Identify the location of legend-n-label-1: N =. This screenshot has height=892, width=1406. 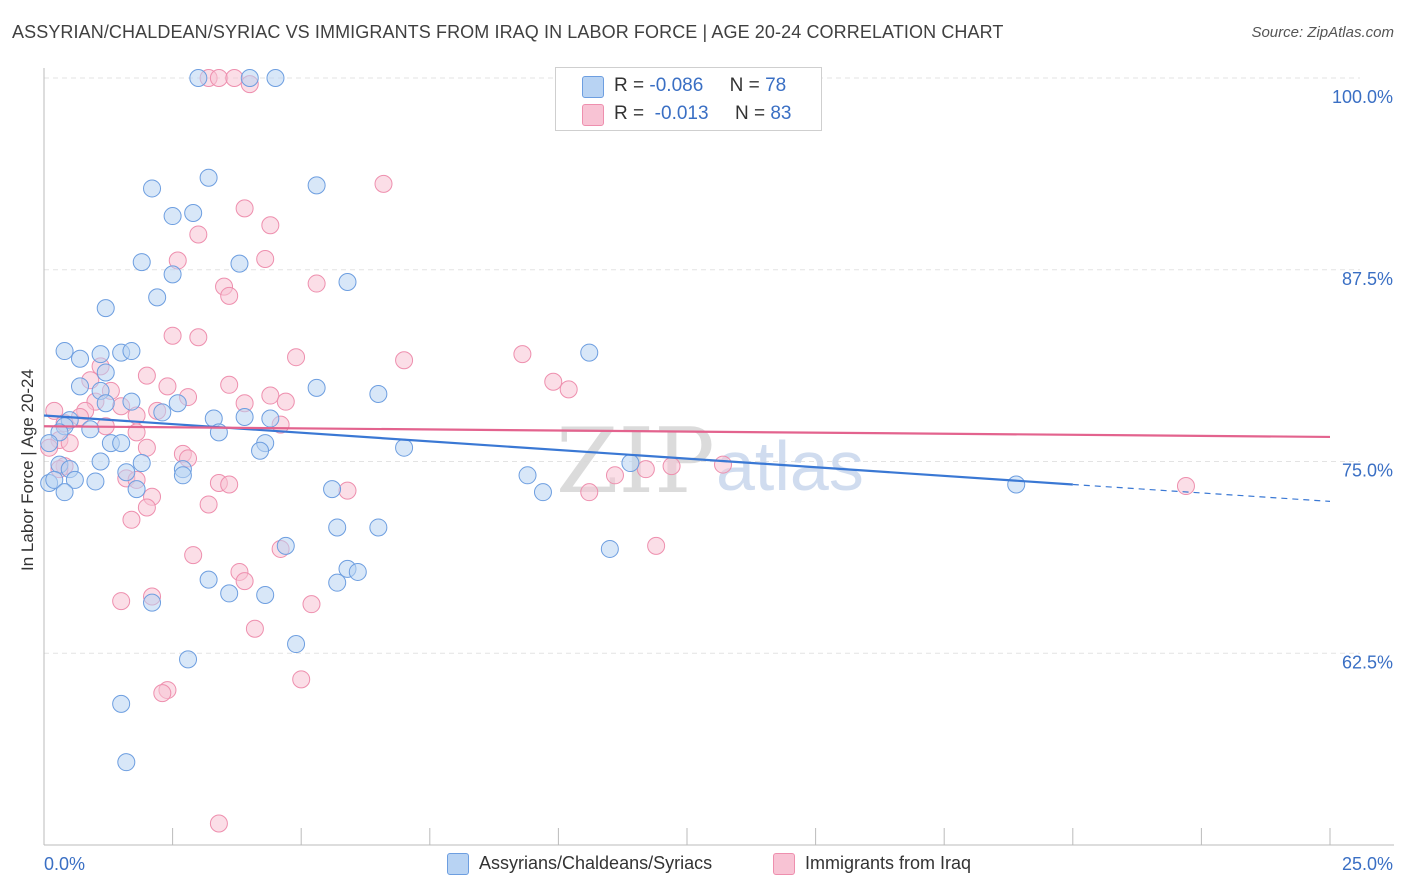
(744, 85).